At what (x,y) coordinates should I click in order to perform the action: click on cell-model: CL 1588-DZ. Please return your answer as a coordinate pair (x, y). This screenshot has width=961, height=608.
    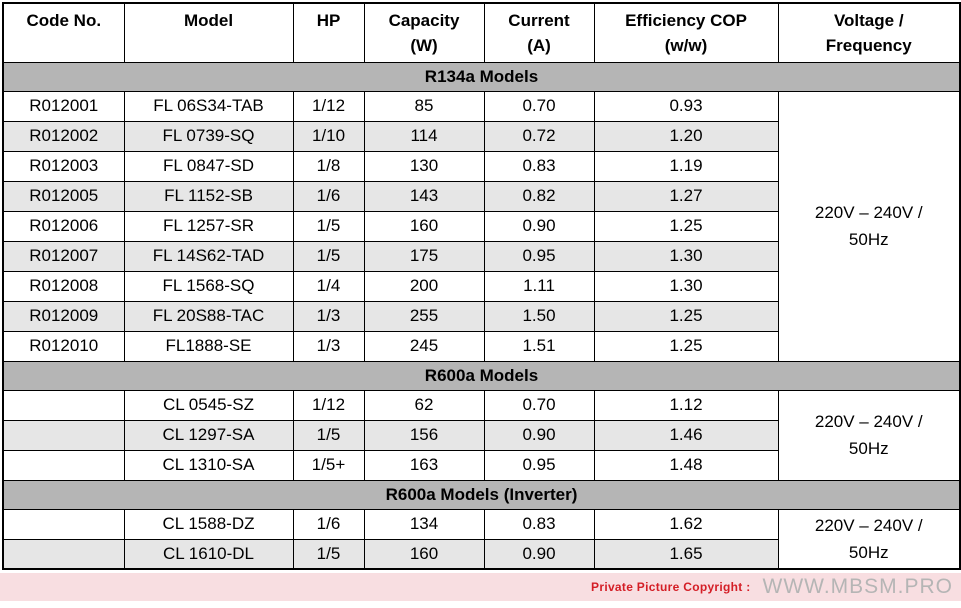
    Looking at the image, I should click on (208, 524).